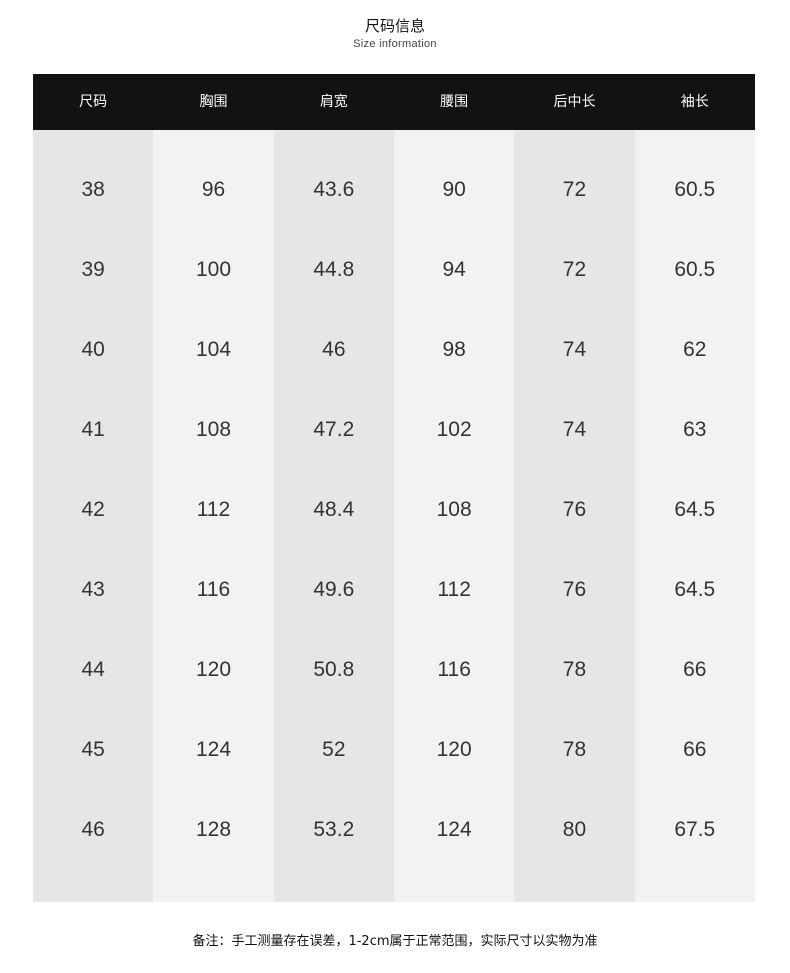 The width and height of the screenshot is (790, 973). I want to click on column-header: 尺码, so click(93, 102).